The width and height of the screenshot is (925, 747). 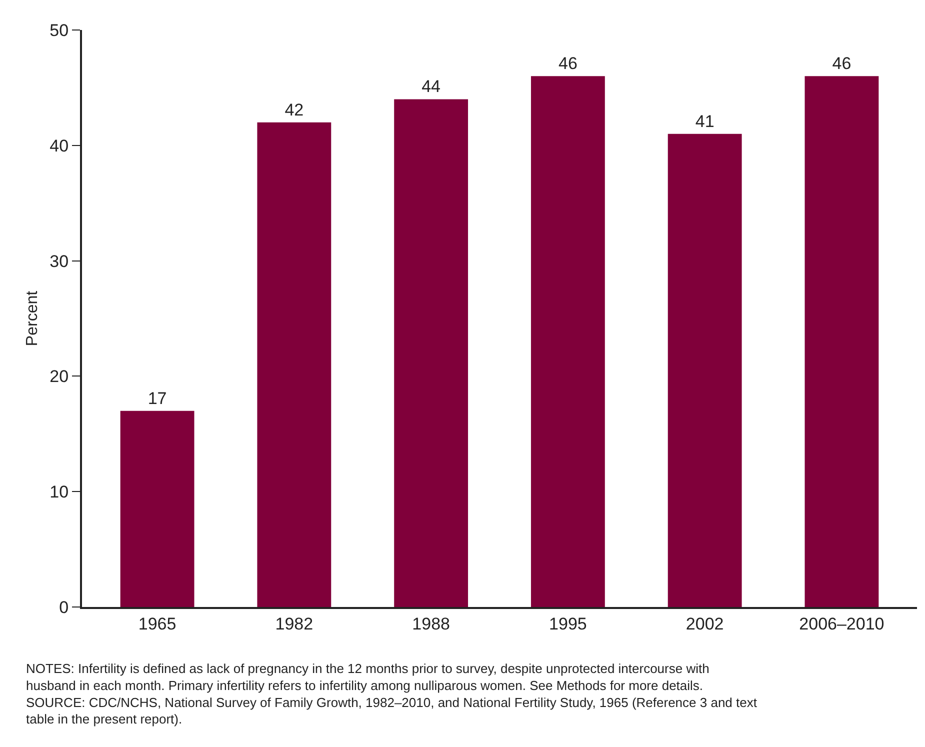 I want to click on y-tick-label: 40, so click(x=59, y=146).